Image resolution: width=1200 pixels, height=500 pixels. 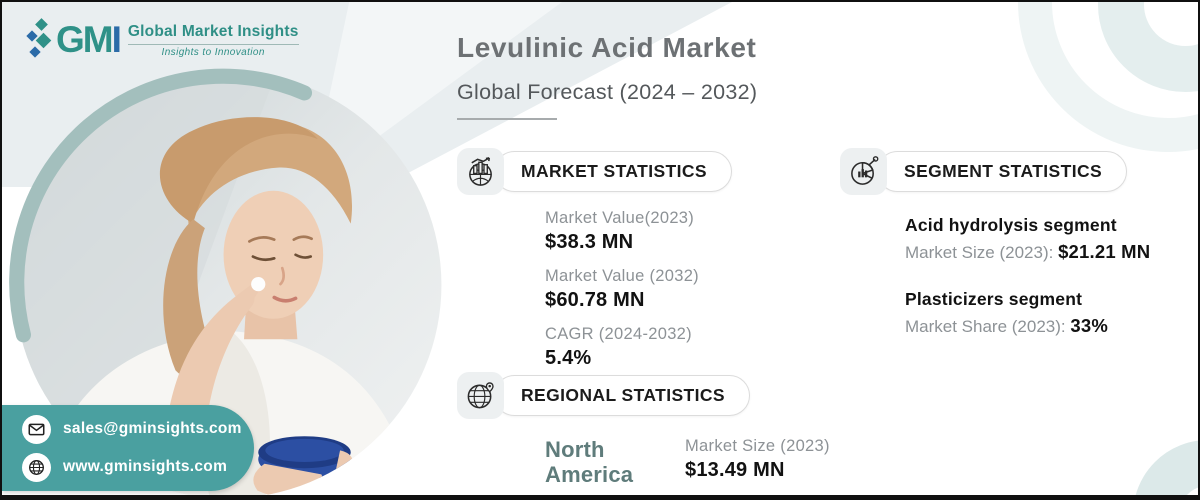 What do you see at coordinates (638, 347) in the screenshot?
I see `stat-item: CAGR (2024-2032) 5.4%` at bounding box center [638, 347].